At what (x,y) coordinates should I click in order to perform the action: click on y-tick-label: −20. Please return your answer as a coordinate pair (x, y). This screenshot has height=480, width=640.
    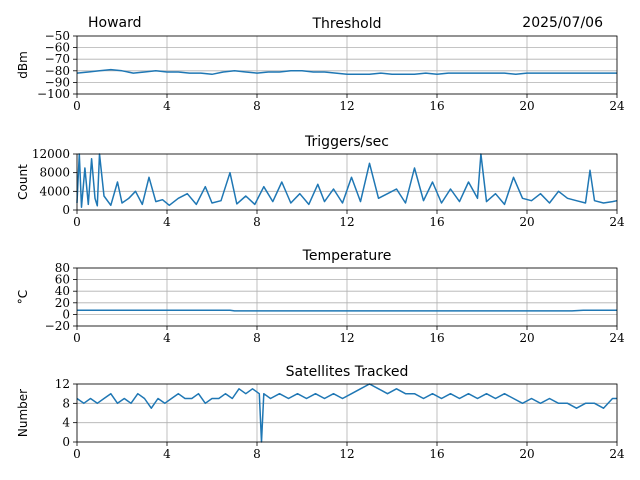
    Looking at the image, I should click on (57, 326).